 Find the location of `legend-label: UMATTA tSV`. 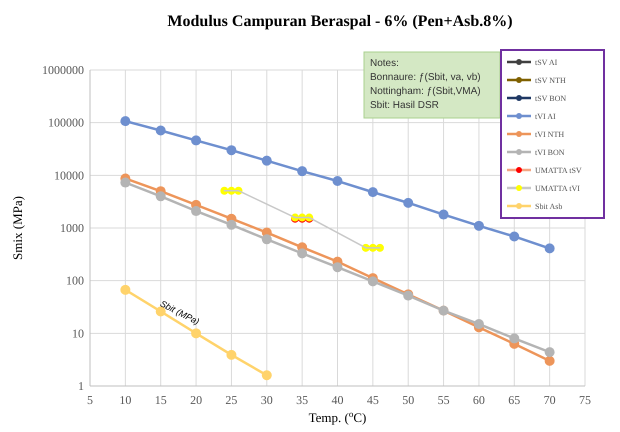

legend-label: UMATTA tSV is located at coordinates (558, 170).